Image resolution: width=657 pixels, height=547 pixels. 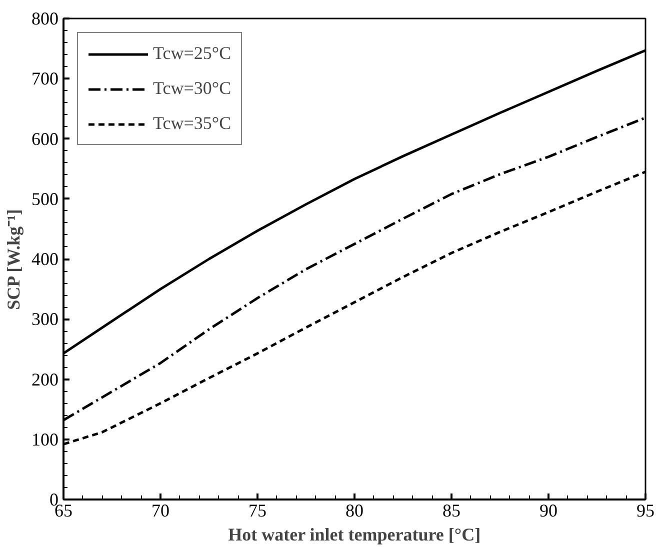 What do you see at coordinates (14, 259) in the screenshot?
I see `y-axis-title: SCP [W.kg⁻¹]` at bounding box center [14, 259].